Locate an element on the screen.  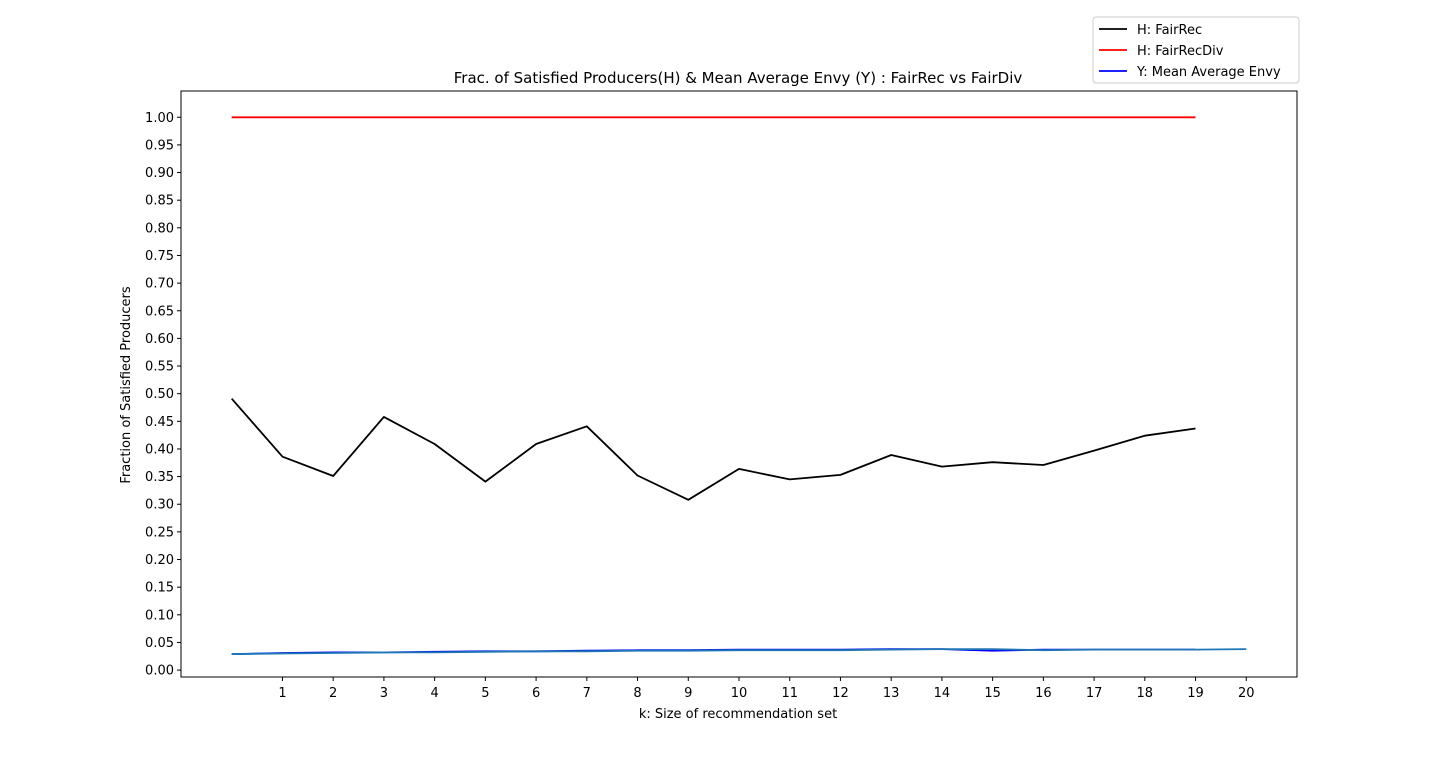
x-tick-label: 11 is located at coordinates (789, 693).